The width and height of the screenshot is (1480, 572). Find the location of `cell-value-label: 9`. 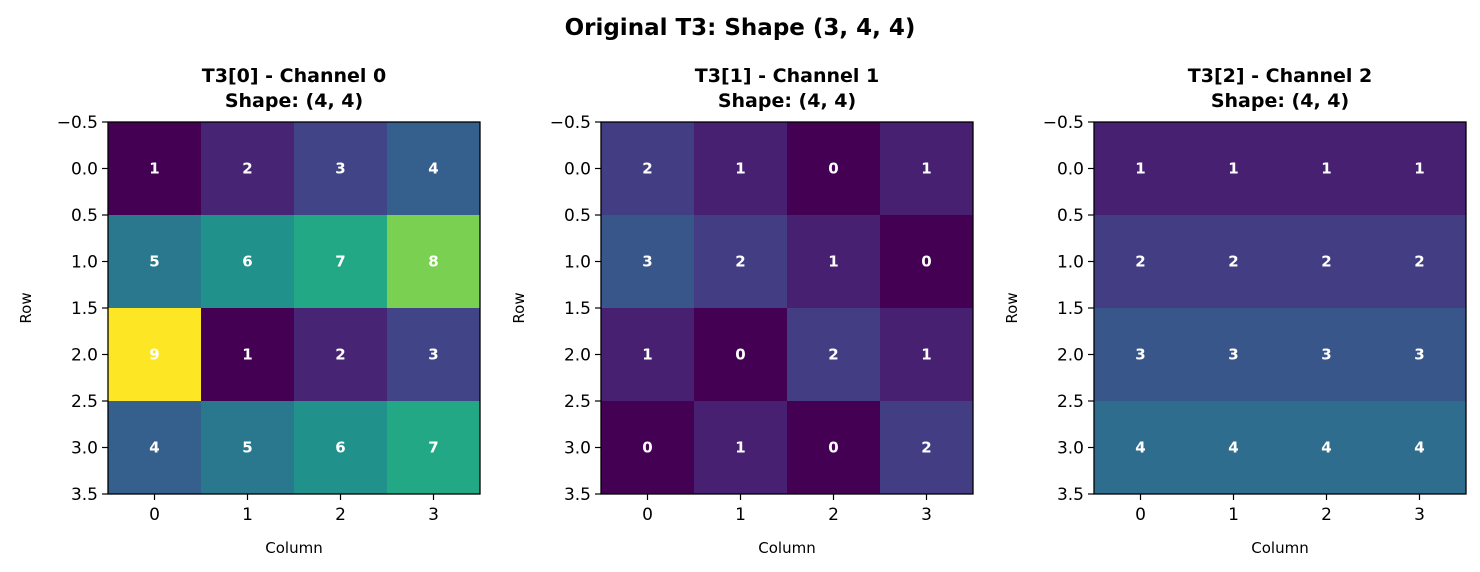

cell-value-label: 9 is located at coordinates (154, 355).